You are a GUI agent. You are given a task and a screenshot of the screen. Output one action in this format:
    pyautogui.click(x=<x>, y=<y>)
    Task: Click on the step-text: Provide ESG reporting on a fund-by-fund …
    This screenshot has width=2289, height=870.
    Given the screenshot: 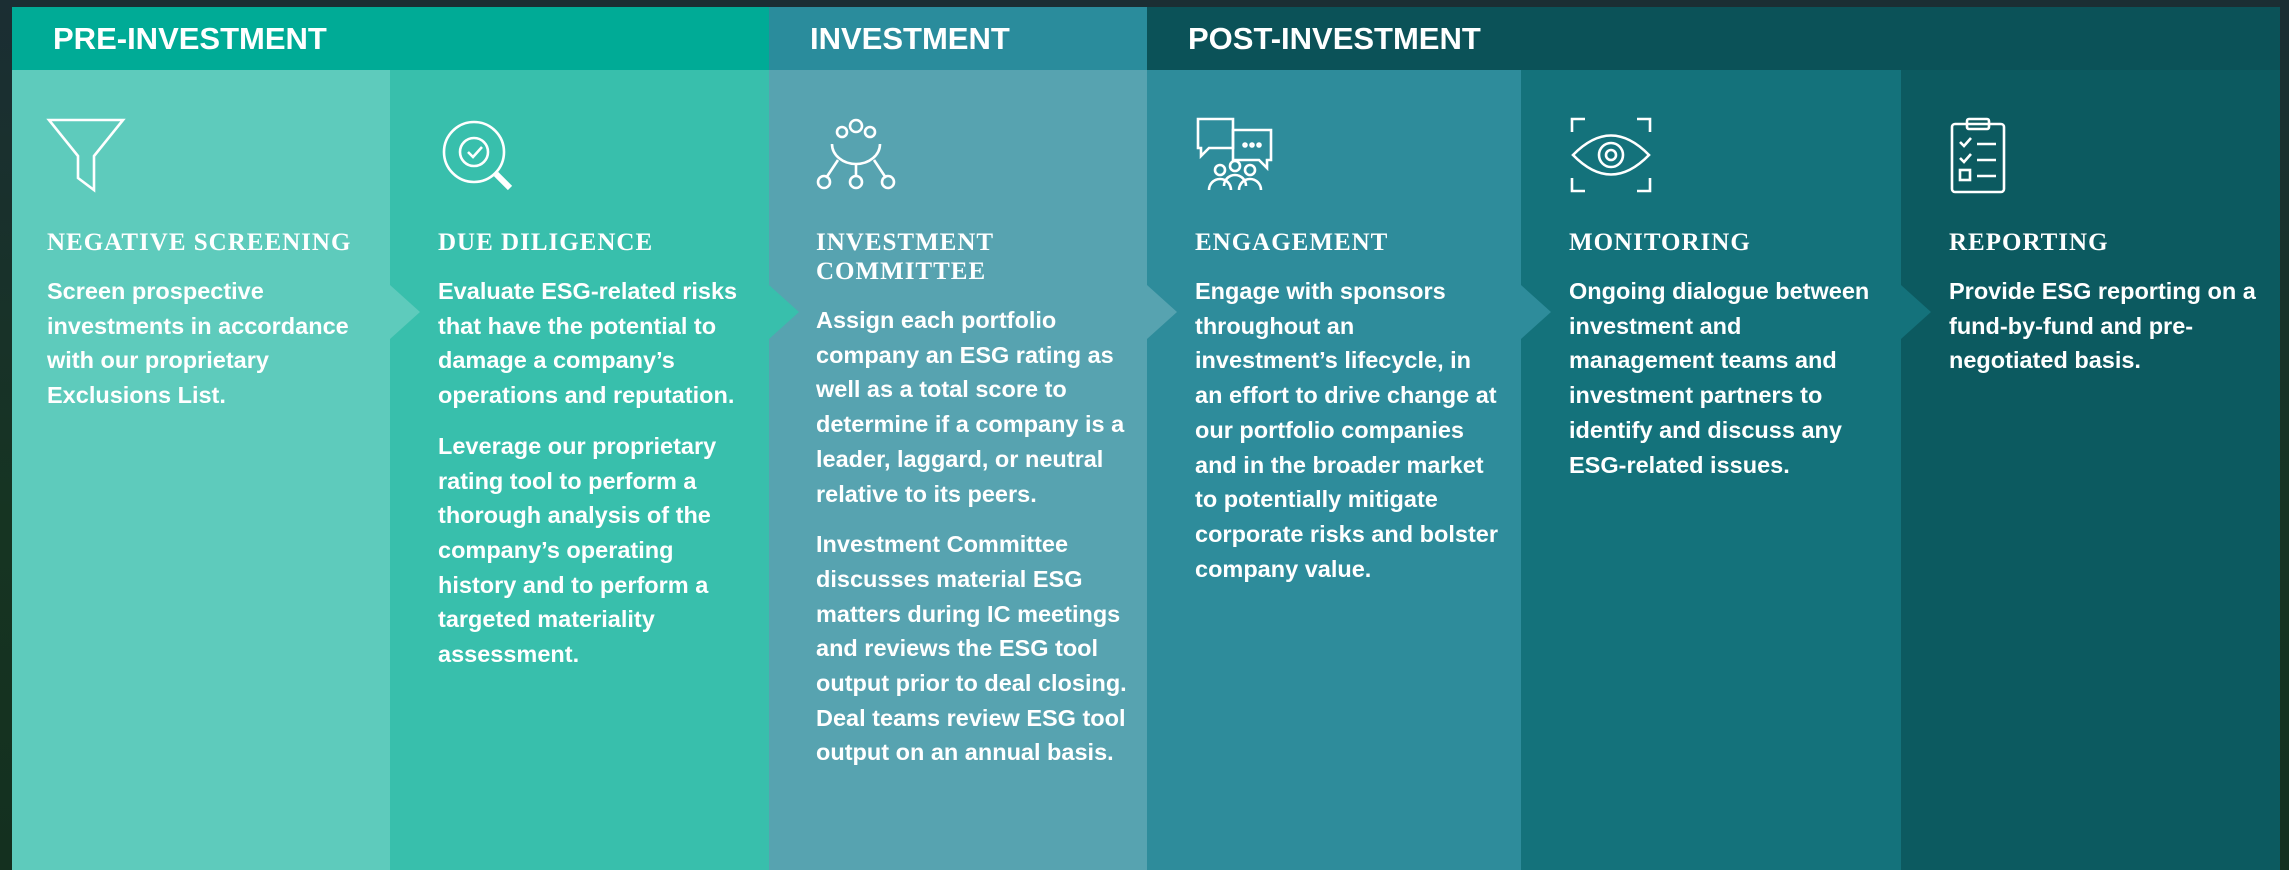 What is the action you would take?
    pyautogui.click(x=2102, y=326)
    